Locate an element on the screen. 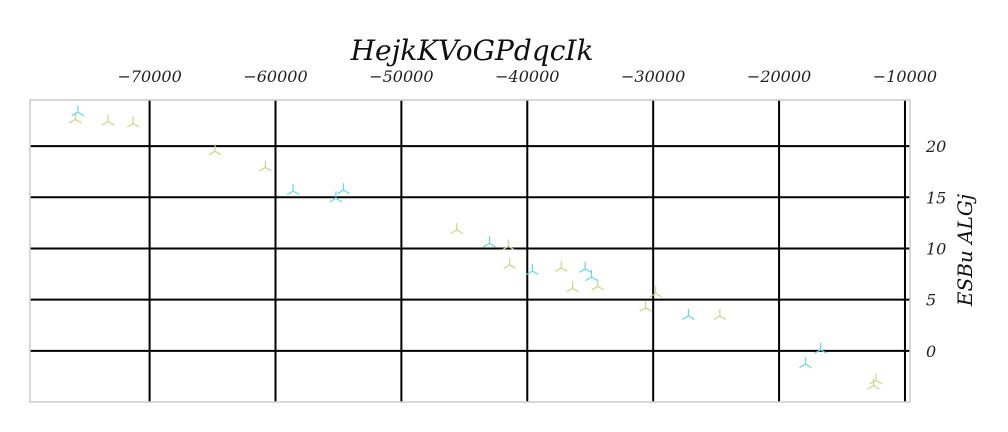  chart-title: HejkKVoGPdqcIk is located at coordinates (472, 50).